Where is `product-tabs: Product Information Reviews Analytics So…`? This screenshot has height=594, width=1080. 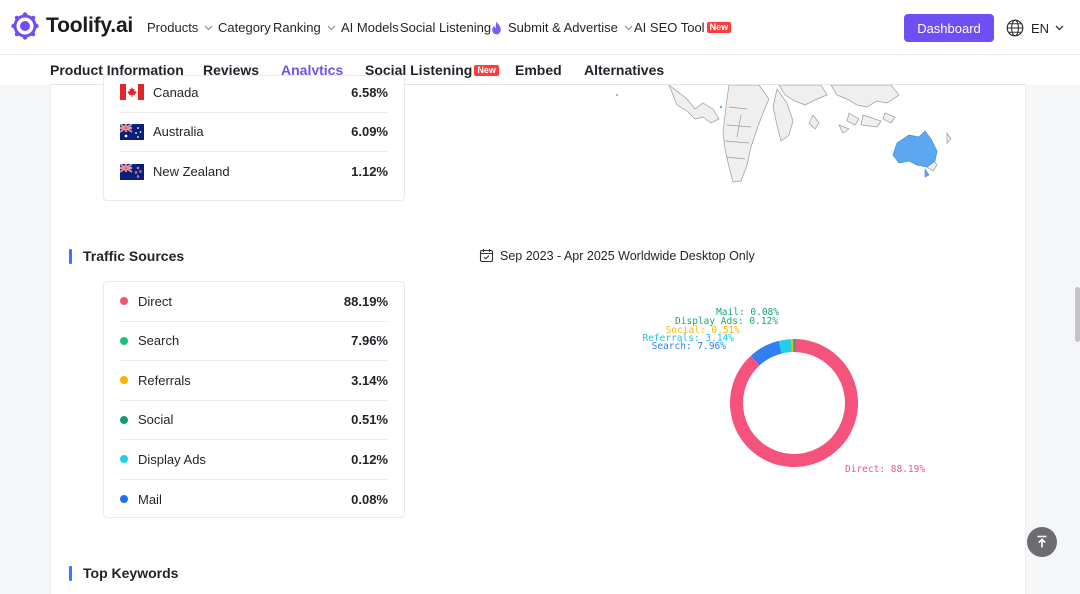 product-tabs: Product Information Reviews Analytics So… is located at coordinates (540, 70).